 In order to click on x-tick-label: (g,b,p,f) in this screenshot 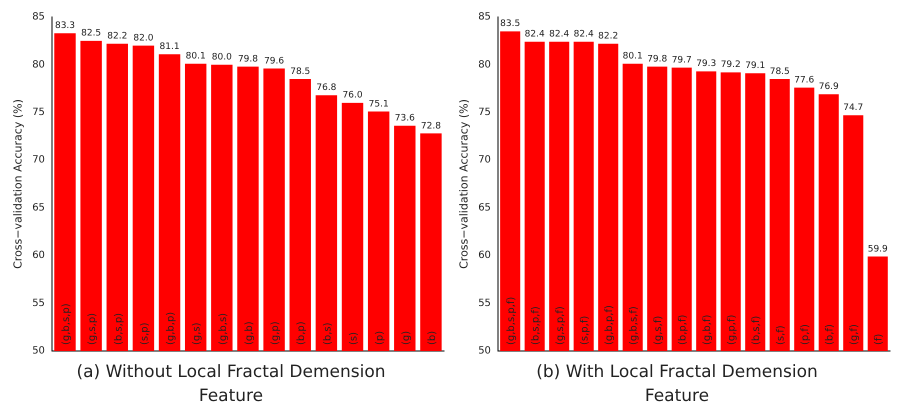, I will do `click(610, 325)`.